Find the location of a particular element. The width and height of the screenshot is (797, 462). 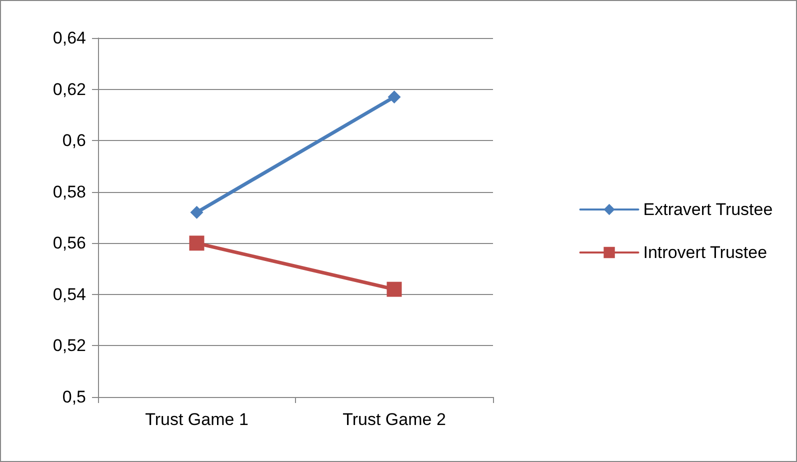

y-tick-label: 0,54 is located at coordinates (69, 294).